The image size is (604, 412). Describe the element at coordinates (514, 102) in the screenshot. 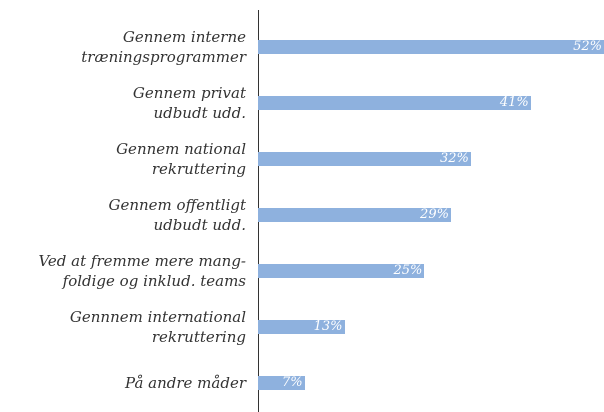

I see `value-label: 41%` at that location.